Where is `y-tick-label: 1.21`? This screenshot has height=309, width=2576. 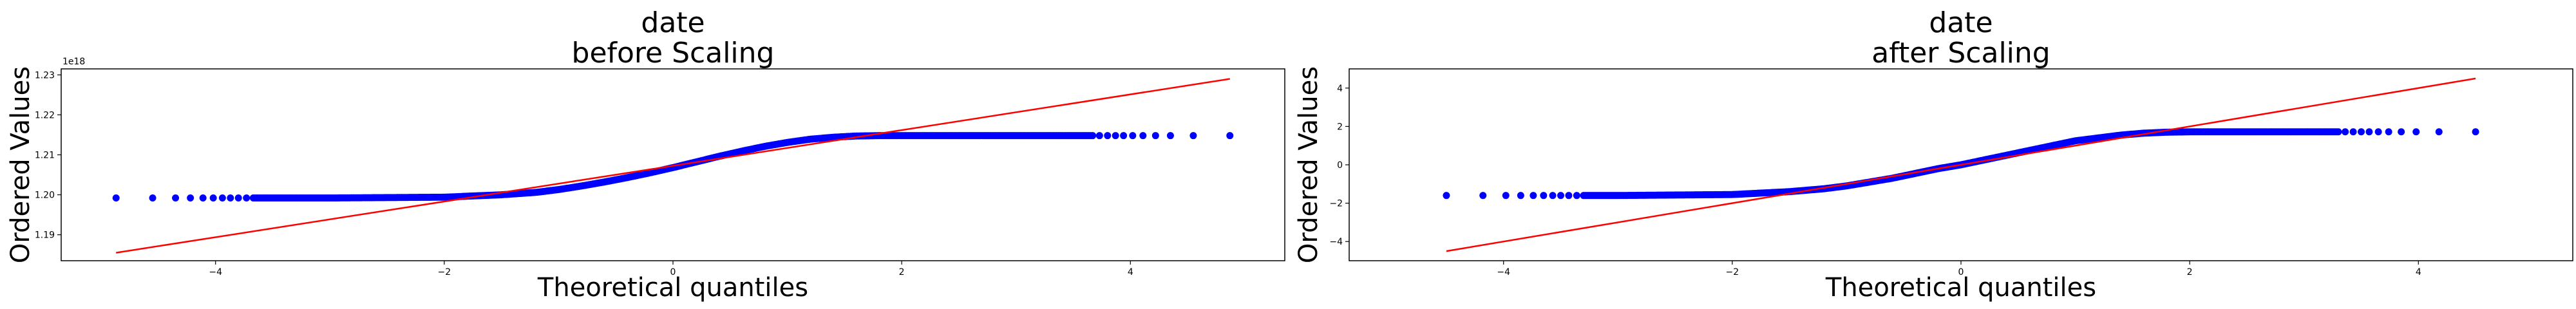
y-tick-label: 1.21 is located at coordinates (45, 155).